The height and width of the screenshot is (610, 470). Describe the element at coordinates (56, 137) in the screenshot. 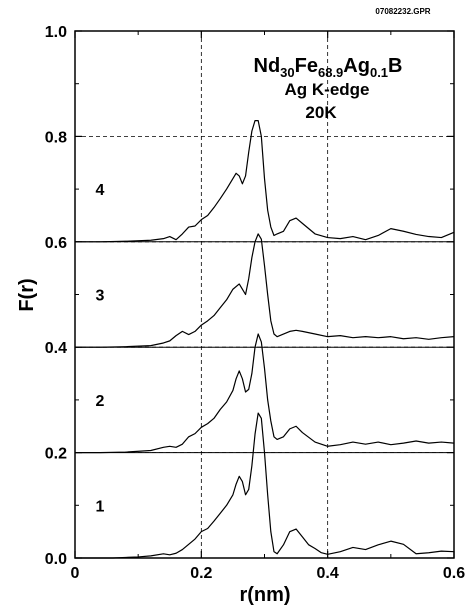

I see `y-tick-label: 0.8` at that location.